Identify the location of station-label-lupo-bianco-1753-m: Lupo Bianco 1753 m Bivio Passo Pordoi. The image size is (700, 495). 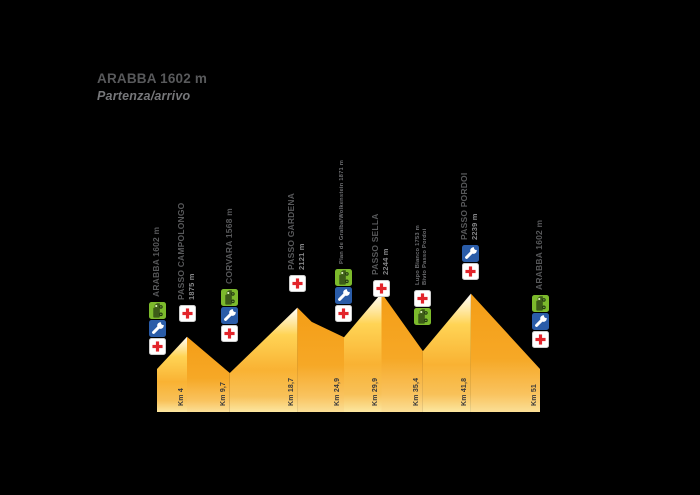
(422, 255).